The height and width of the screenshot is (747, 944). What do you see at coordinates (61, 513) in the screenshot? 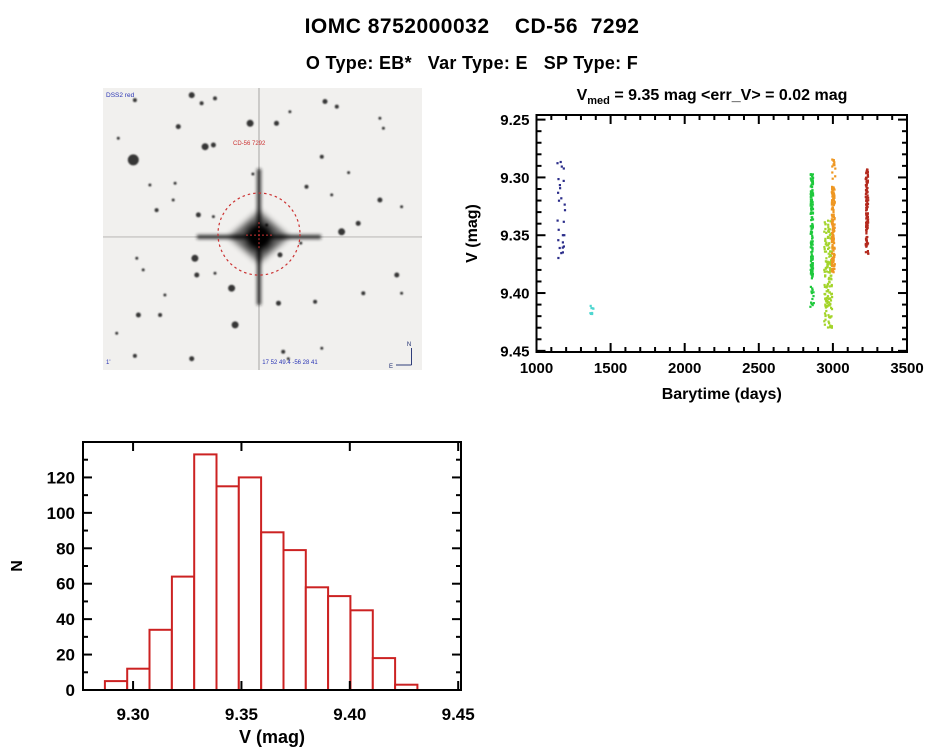
I see `y-tick-label: 100` at bounding box center [61, 513].